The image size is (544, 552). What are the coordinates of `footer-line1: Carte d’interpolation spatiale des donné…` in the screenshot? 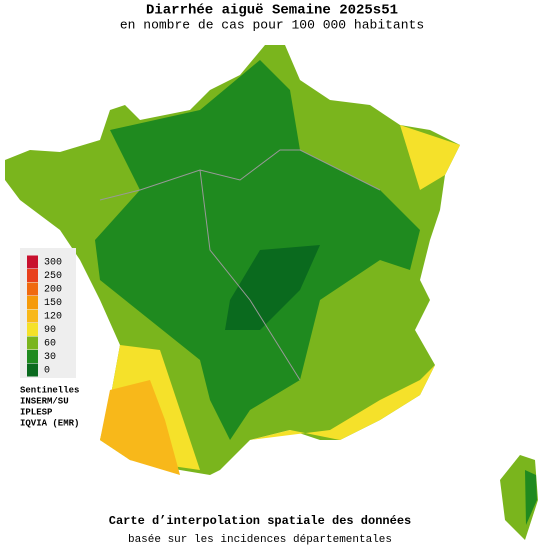 It's located at (260, 521).